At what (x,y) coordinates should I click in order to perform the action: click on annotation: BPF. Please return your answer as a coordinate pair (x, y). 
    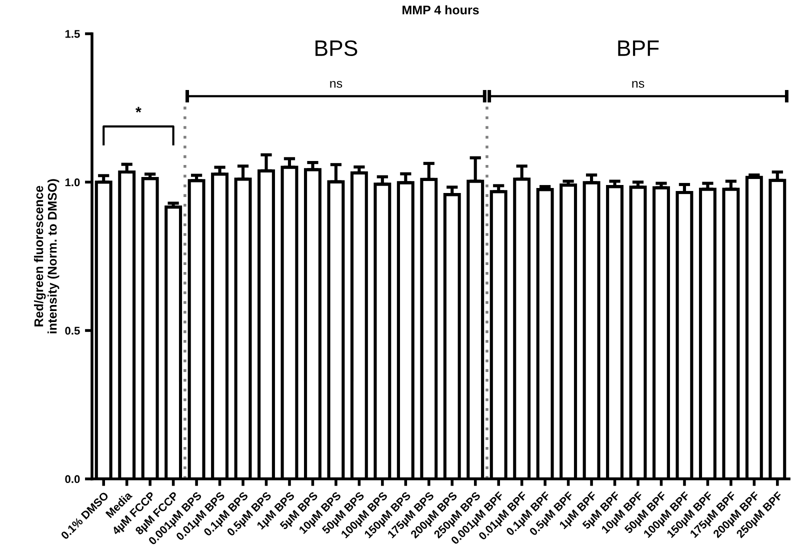
    Looking at the image, I should click on (638, 48).